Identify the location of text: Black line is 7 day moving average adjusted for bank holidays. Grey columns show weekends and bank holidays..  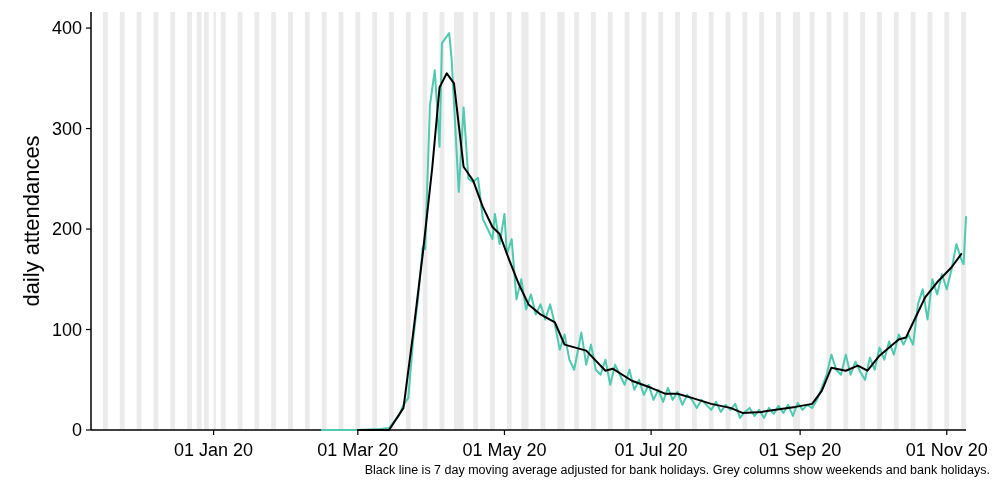
(677, 470).